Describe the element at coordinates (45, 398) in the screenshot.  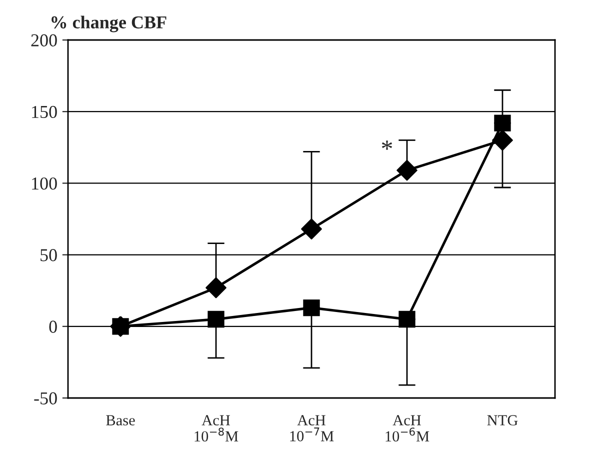
I see `y-tick-label: -50` at that location.